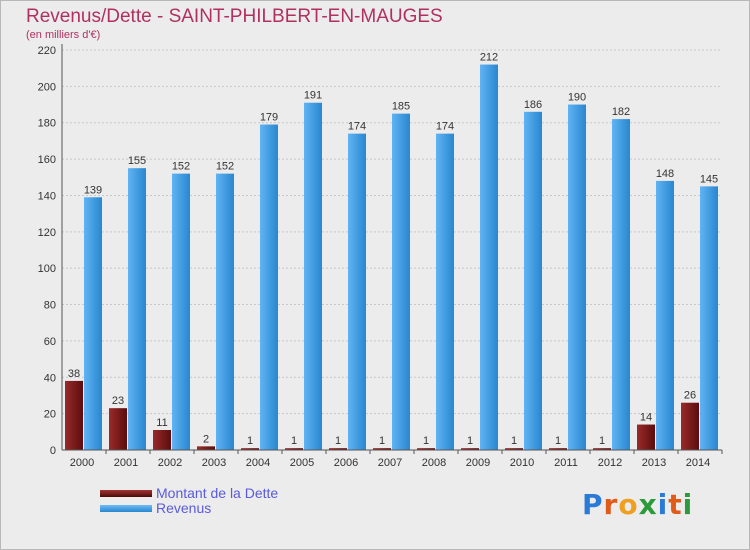 This screenshot has width=750, height=550. What do you see at coordinates (93, 190) in the screenshot?
I see `data-label: 139` at bounding box center [93, 190].